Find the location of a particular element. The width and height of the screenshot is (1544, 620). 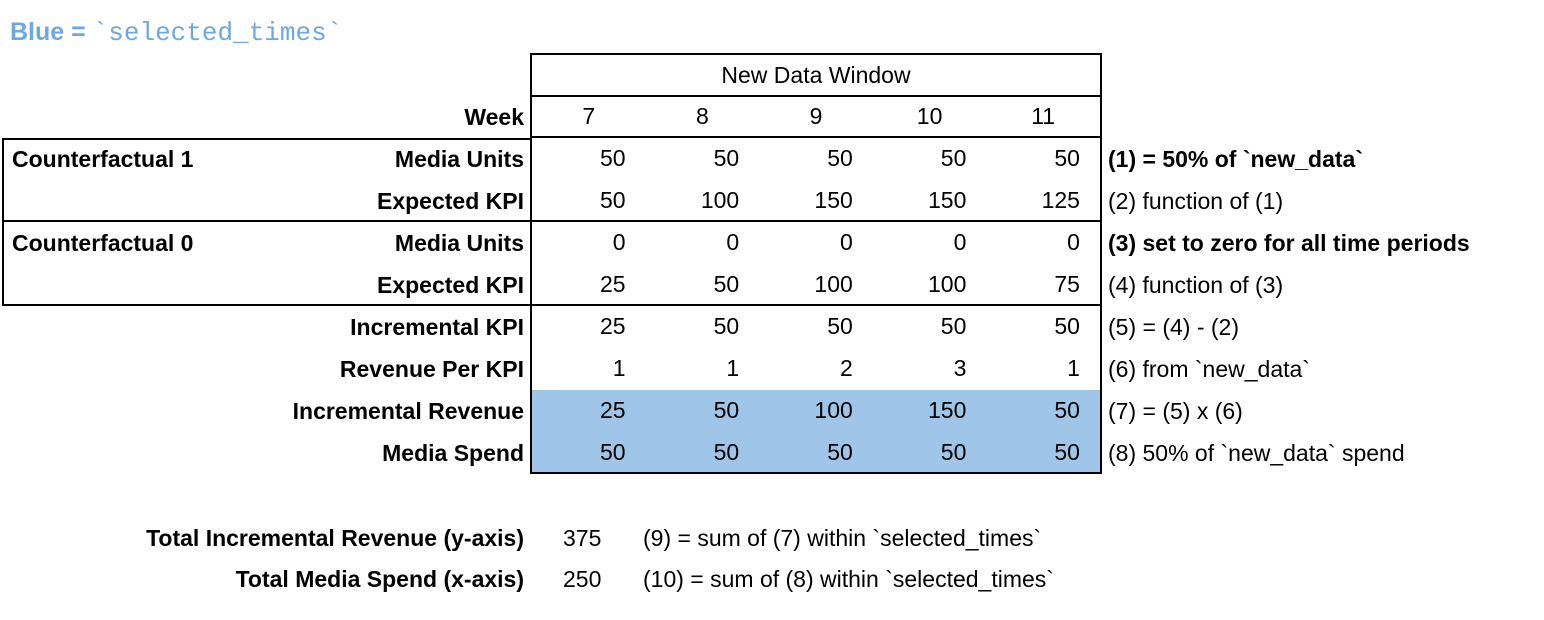

row-label-media-units-cf0: Media Units is located at coordinates (459, 243).